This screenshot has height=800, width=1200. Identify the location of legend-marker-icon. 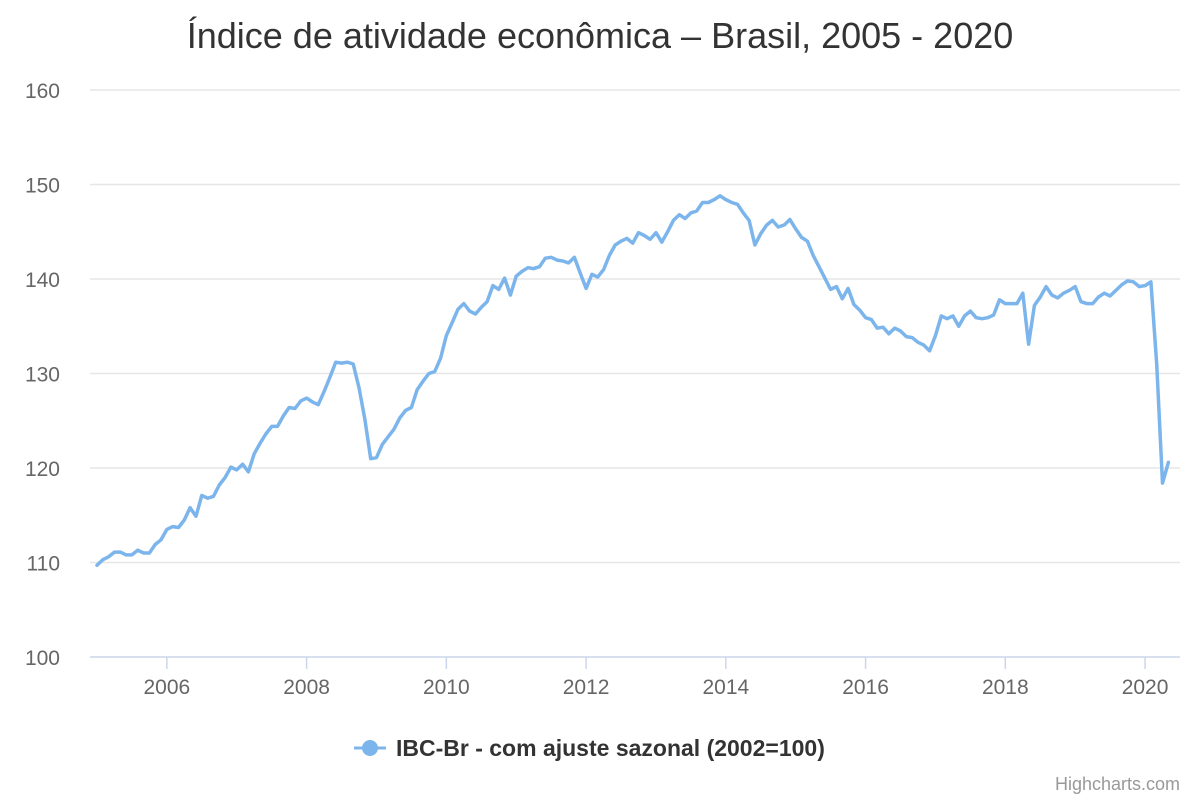
(370, 748).